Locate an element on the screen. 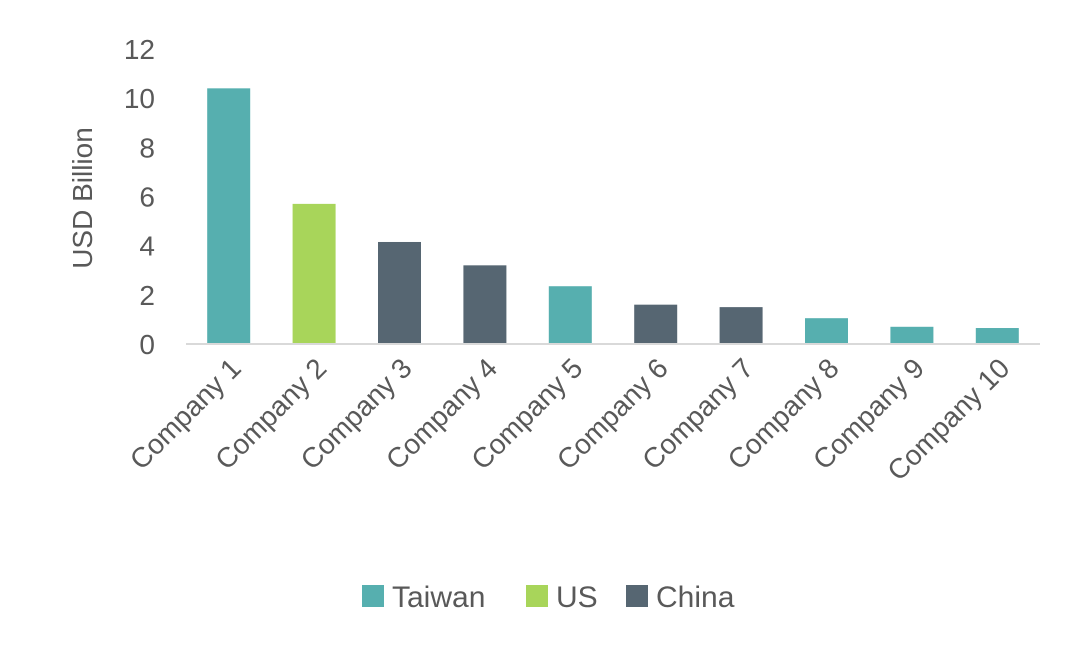  y-tick-label: 12 is located at coordinates (139, 49).